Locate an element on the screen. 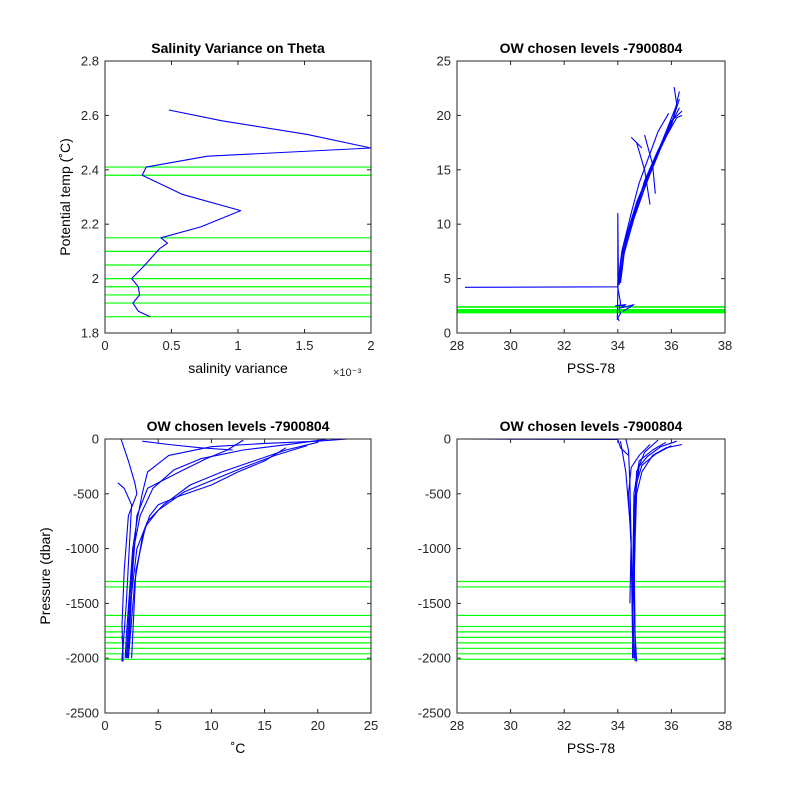 The width and height of the screenshot is (800, 800). panel-title: Salinity Variance on Theta is located at coordinates (238, 48).